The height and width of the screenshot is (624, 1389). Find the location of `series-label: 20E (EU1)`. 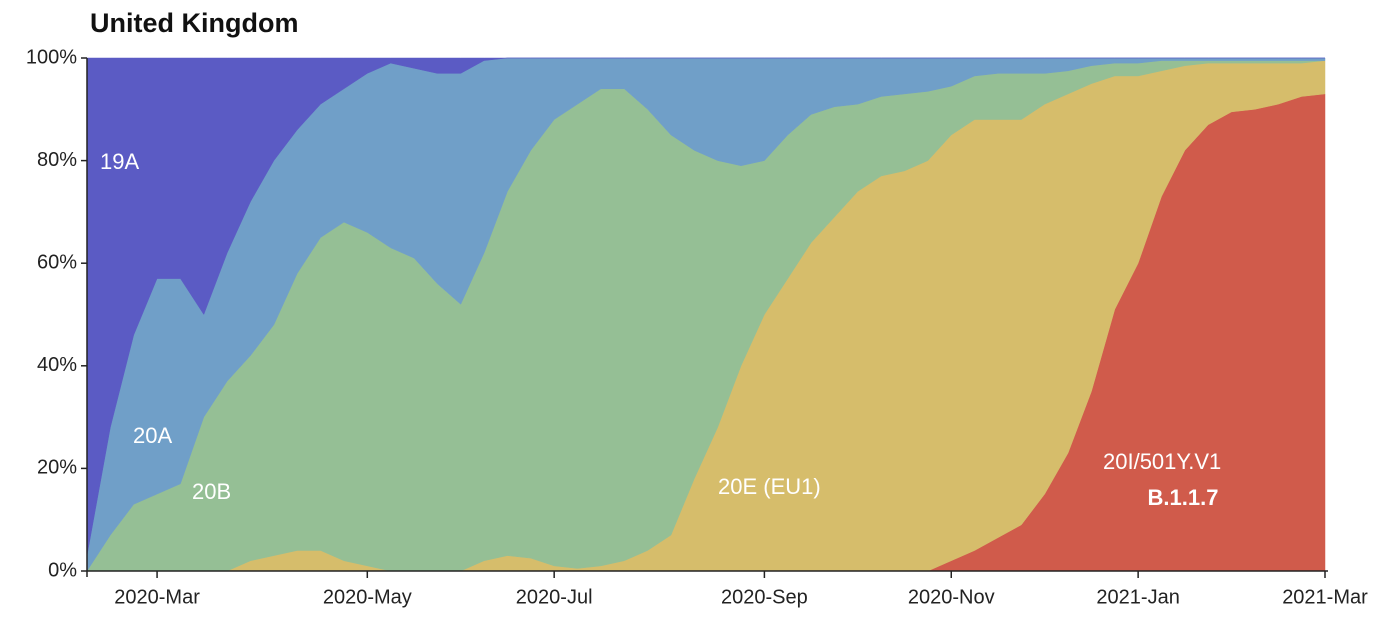

series-label: 20E (EU1) is located at coordinates (769, 486).